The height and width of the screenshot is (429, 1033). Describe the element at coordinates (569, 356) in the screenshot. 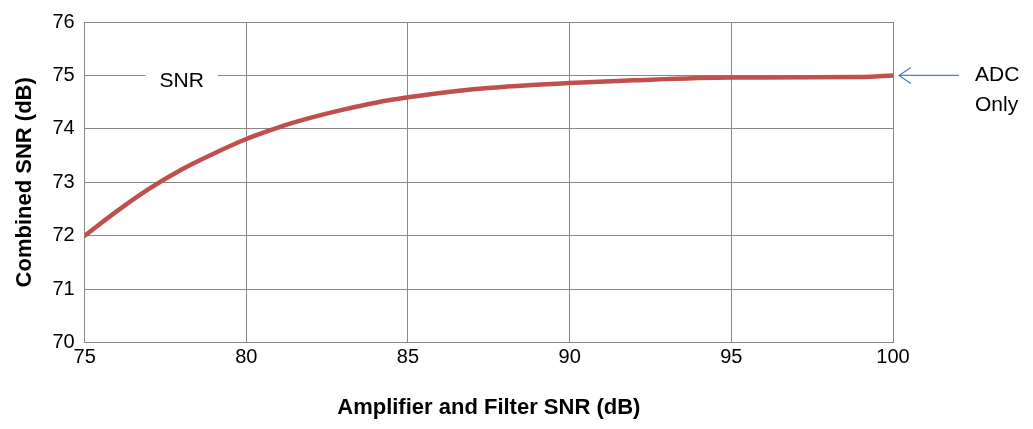

I see `x-tick-label: 90` at that location.